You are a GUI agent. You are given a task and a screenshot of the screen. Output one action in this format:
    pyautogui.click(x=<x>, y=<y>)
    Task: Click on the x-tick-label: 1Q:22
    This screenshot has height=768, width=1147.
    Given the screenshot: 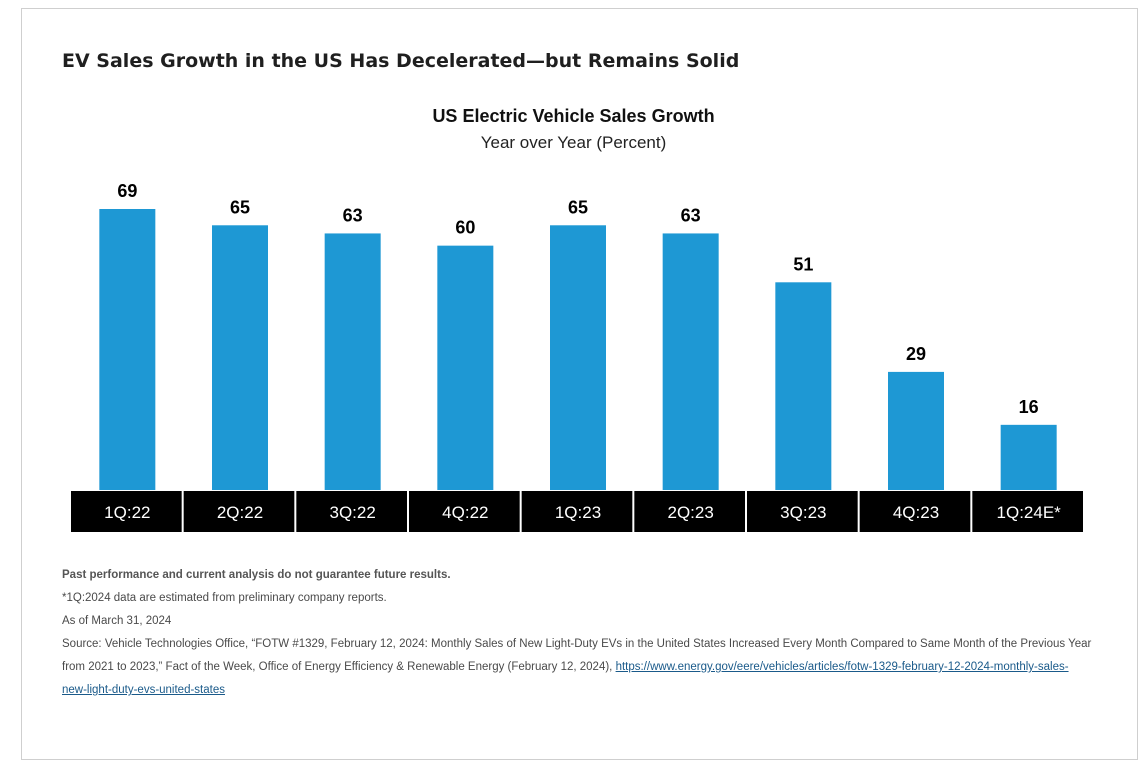 What is the action you would take?
    pyautogui.click(x=127, y=512)
    